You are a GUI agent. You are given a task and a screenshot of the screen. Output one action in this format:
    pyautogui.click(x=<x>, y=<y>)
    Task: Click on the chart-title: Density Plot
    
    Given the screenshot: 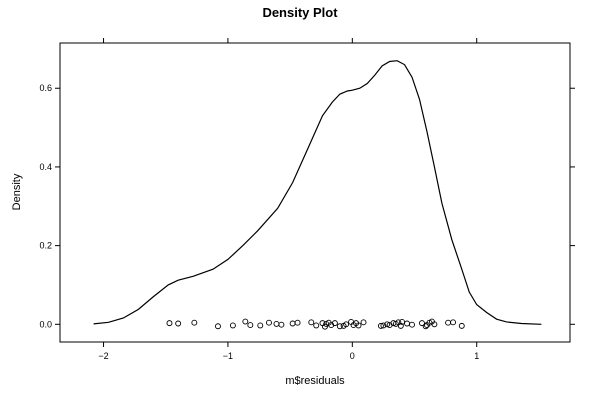 What is the action you would take?
    pyautogui.click(x=300, y=12)
    